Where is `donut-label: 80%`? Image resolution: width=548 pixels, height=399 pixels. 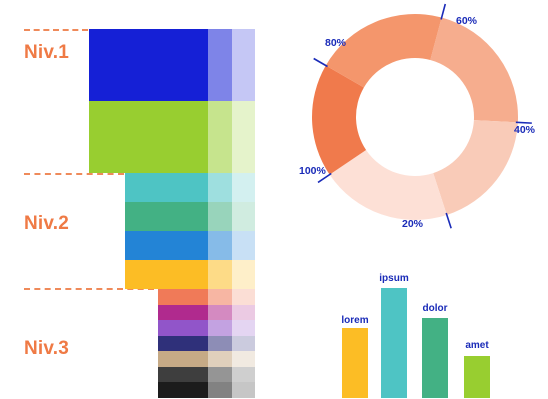
donut-label: 80% is located at coordinates (336, 43).